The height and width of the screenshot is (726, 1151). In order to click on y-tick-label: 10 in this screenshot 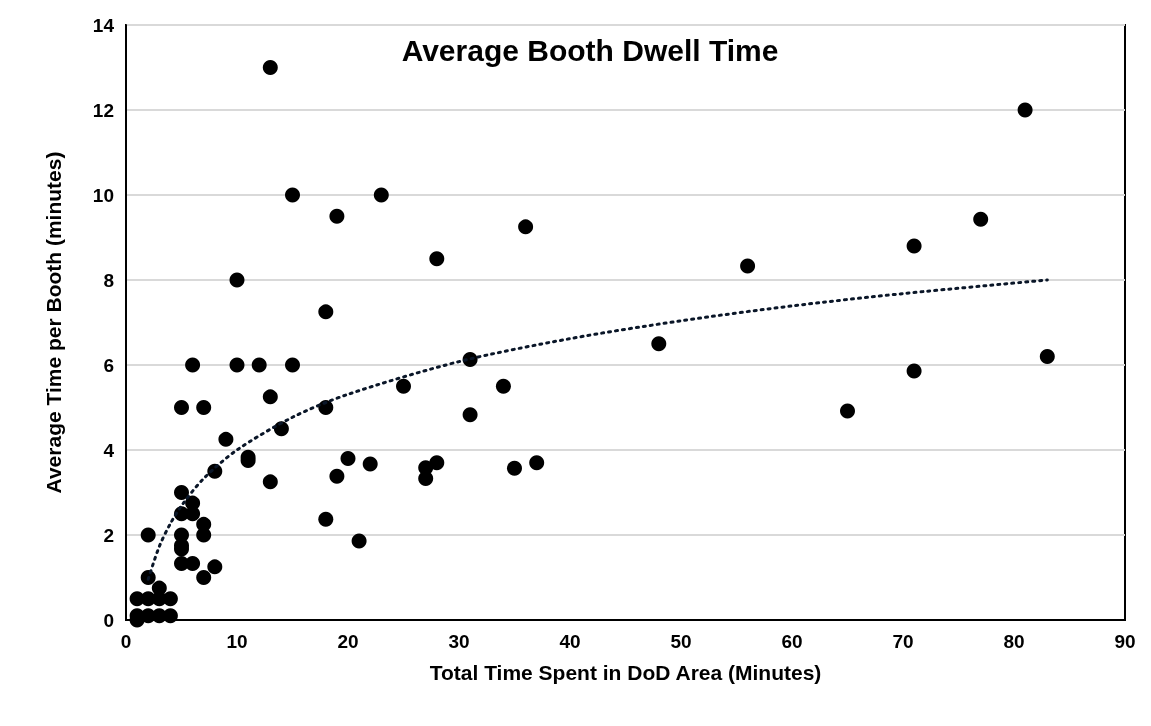, I will do `click(103, 195)`.